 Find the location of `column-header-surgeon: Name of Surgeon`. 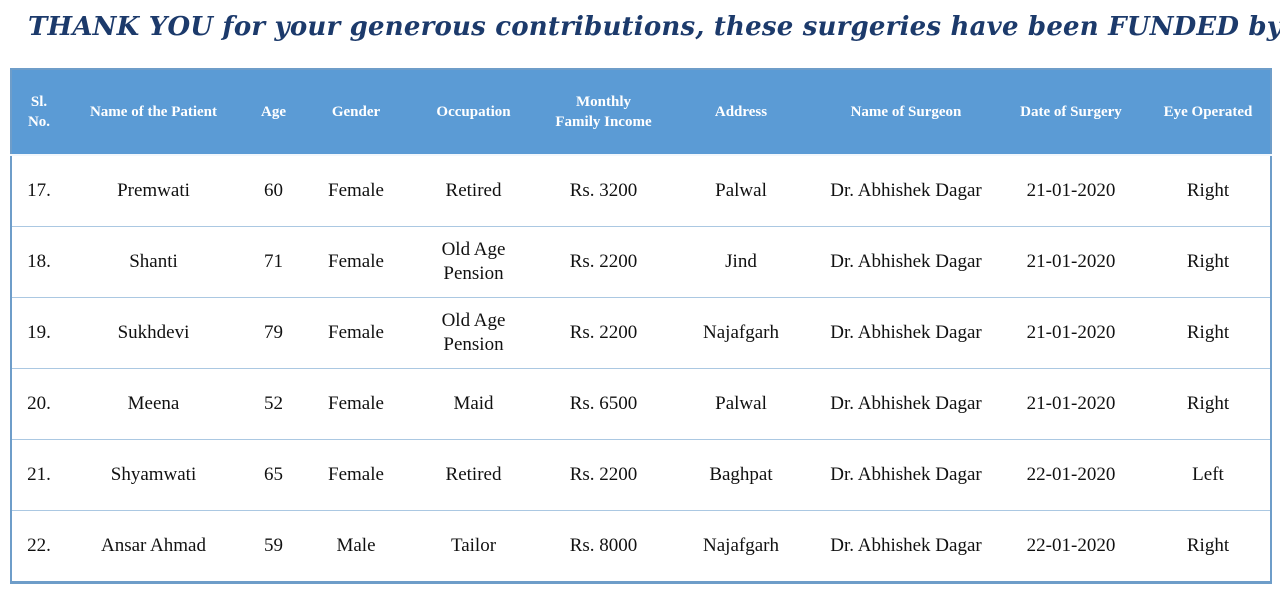

column-header-surgeon: Name of Surgeon is located at coordinates (906, 112).